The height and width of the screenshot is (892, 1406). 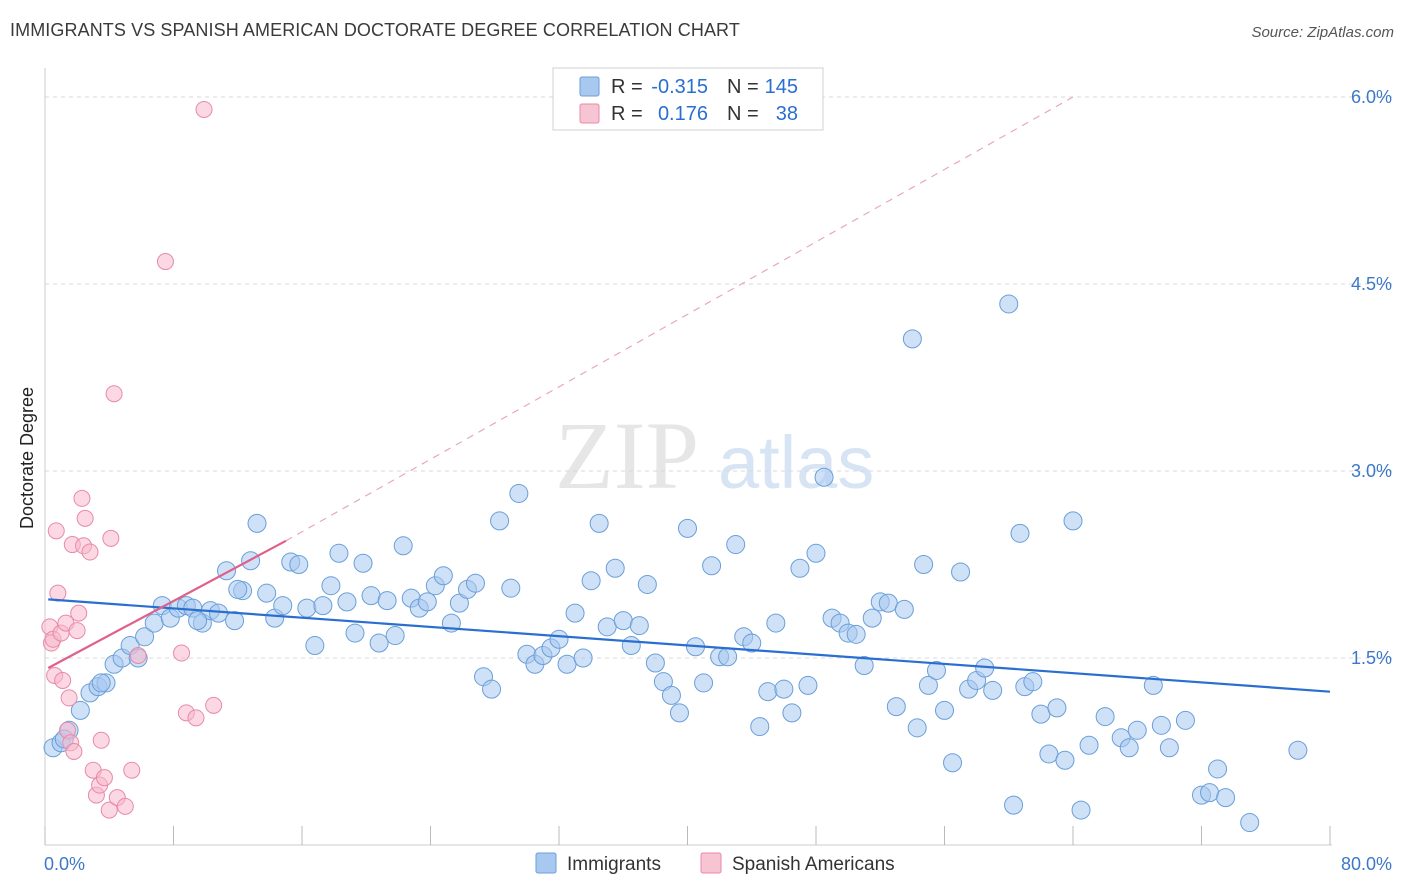 I want to click on y-tick-labels: 1.5% 3.0% 4.5% 6.0%, so click(x=1371, y=377).